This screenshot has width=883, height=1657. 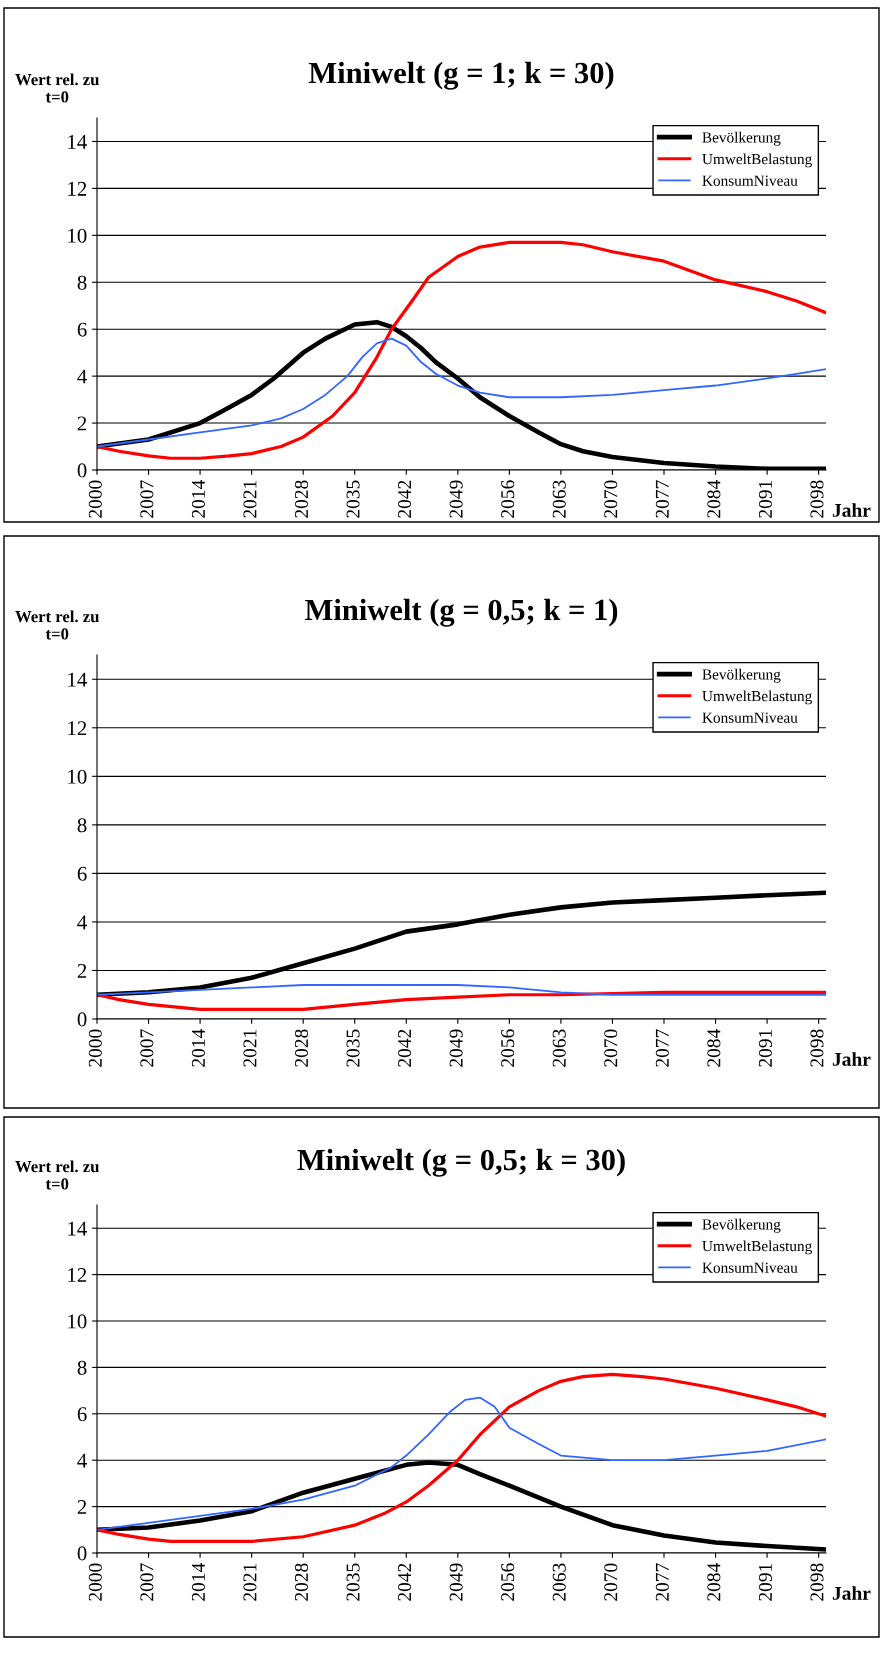 What do you see at coordinates (461, 612) in the screenshot?
I see `chart-title: Miniwelt (g = 0,5; k = 1)` at bounding box center [461, 612].